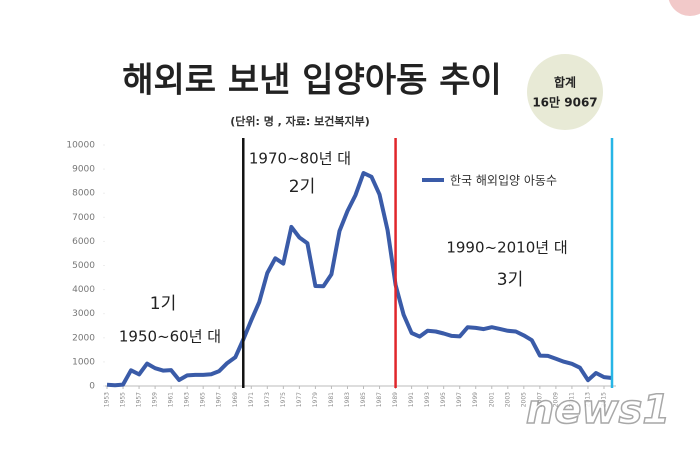 Image resolution: width=700 pixels, height=451 pixels. Describe the element at coordinates (331, 399) in the screenshot. I see `x-tick-label: 1981` at that location.